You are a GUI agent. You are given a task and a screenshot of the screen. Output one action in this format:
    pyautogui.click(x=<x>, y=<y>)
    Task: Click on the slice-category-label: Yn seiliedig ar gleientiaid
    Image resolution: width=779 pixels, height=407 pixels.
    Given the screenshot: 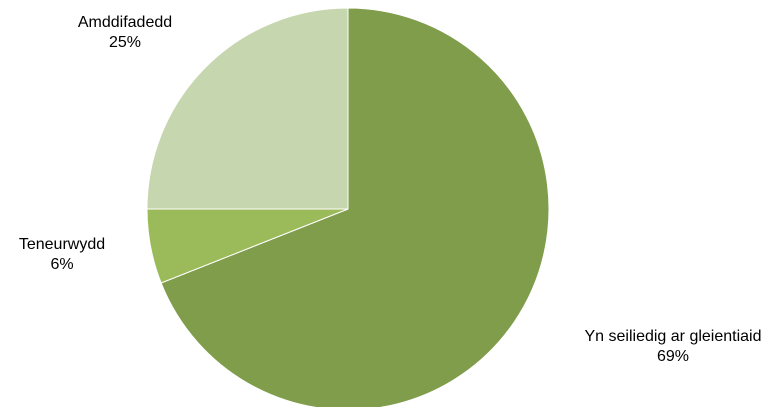 What is the action you would take?
    pyautogui.click(x=673, y=336)
    